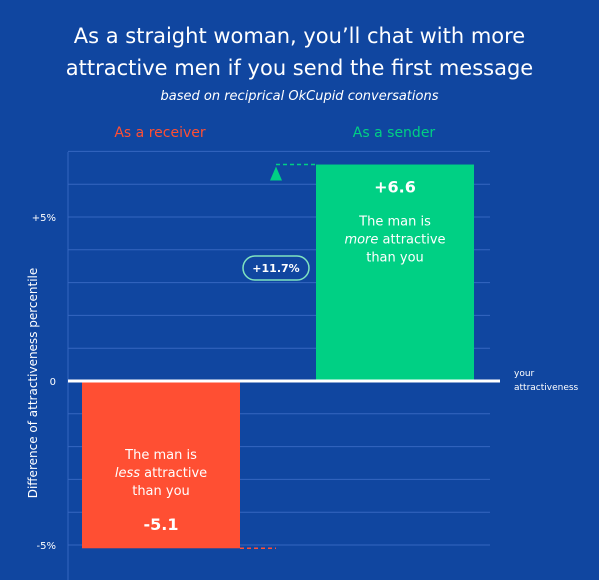  I want to click on bar-text: more attractive, so click(394, 240).